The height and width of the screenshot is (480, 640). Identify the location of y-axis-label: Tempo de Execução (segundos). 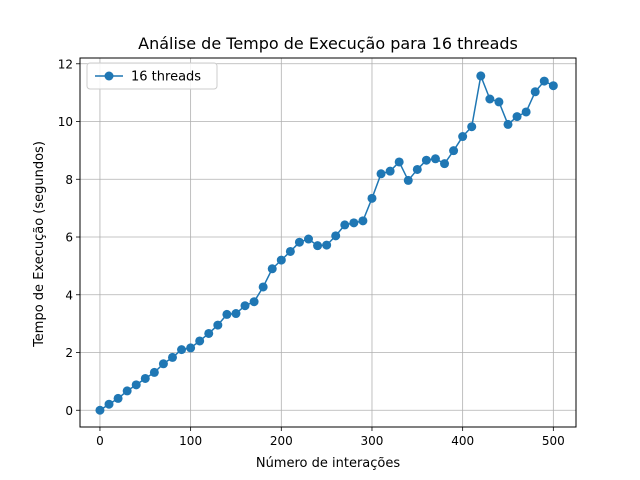
(39, 244).